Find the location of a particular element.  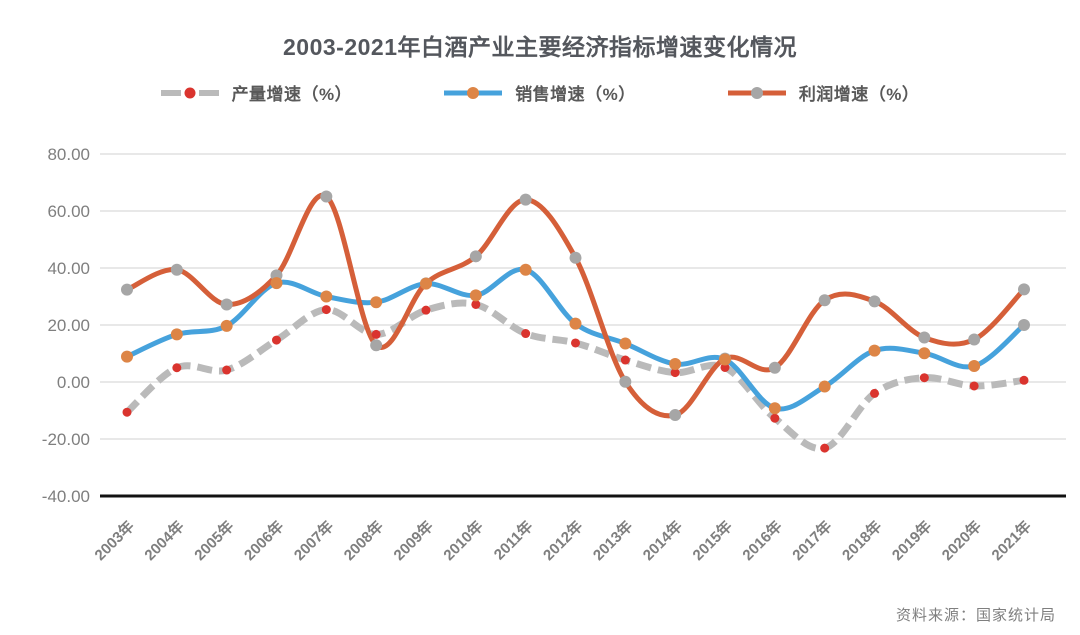

y-axis-tick-label: 40.00 is located at coordinates (68, 268).